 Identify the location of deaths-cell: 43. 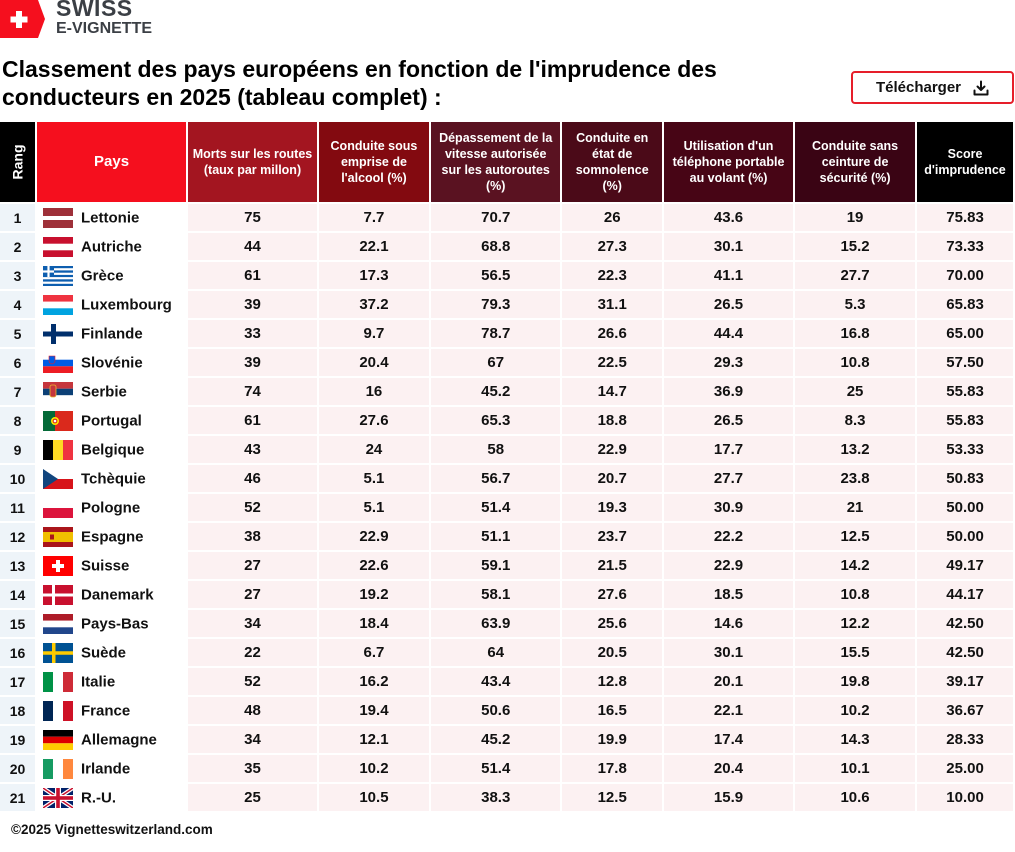
(252, 449).